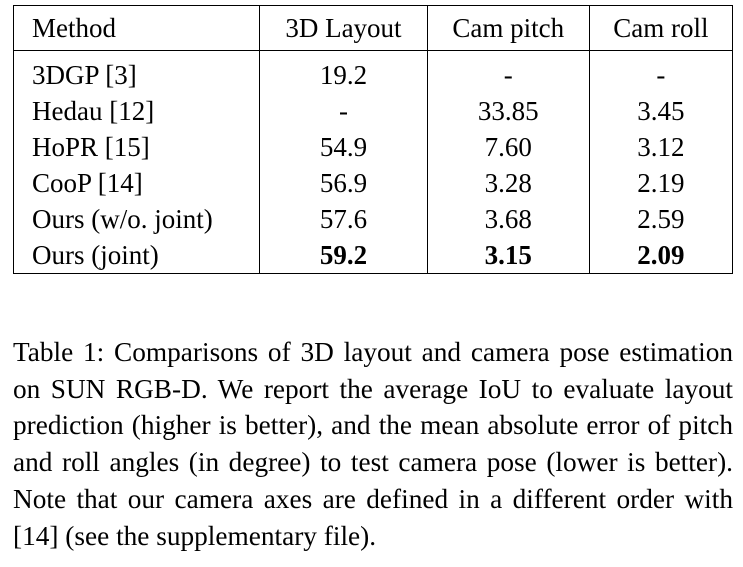 The image size is (743, 567). I want to click on cell-3d-layout: 54.9, so click(343, 147).